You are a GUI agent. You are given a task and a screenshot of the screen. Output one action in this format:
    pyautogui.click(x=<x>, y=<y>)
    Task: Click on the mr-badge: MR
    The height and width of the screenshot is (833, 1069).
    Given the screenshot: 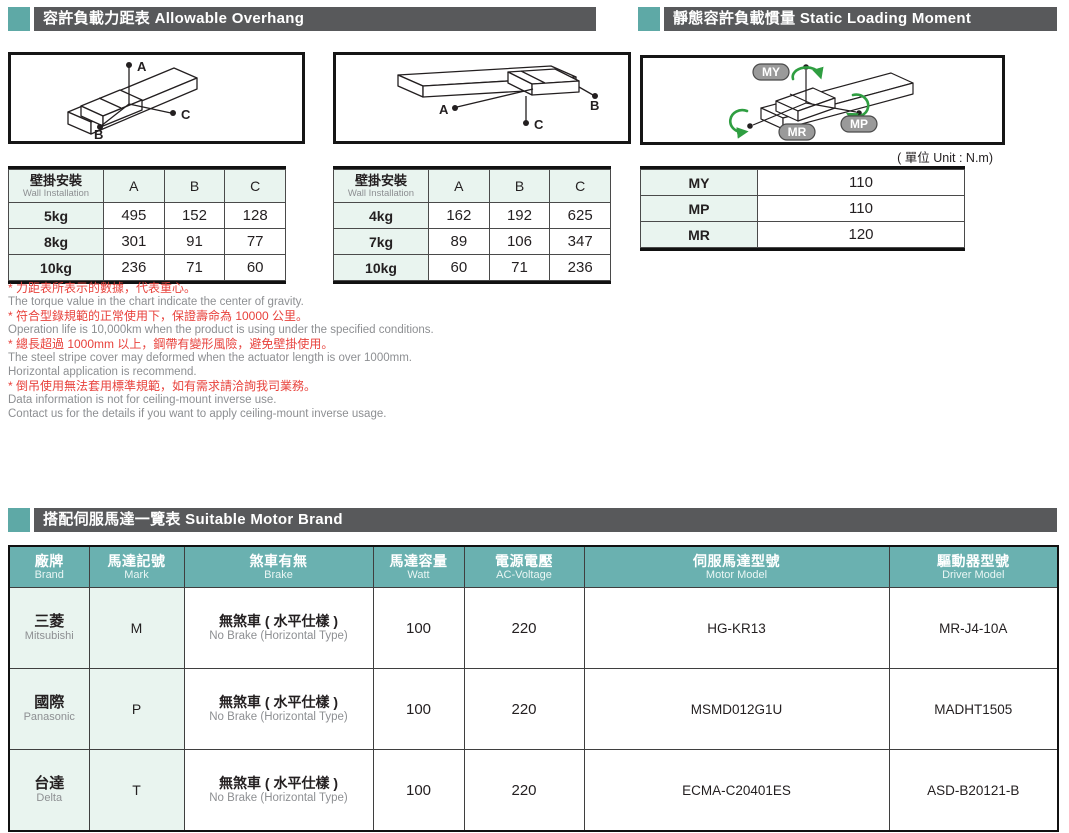 What is the action you would take?
    pyautogui.click(x=797, y=132)
    